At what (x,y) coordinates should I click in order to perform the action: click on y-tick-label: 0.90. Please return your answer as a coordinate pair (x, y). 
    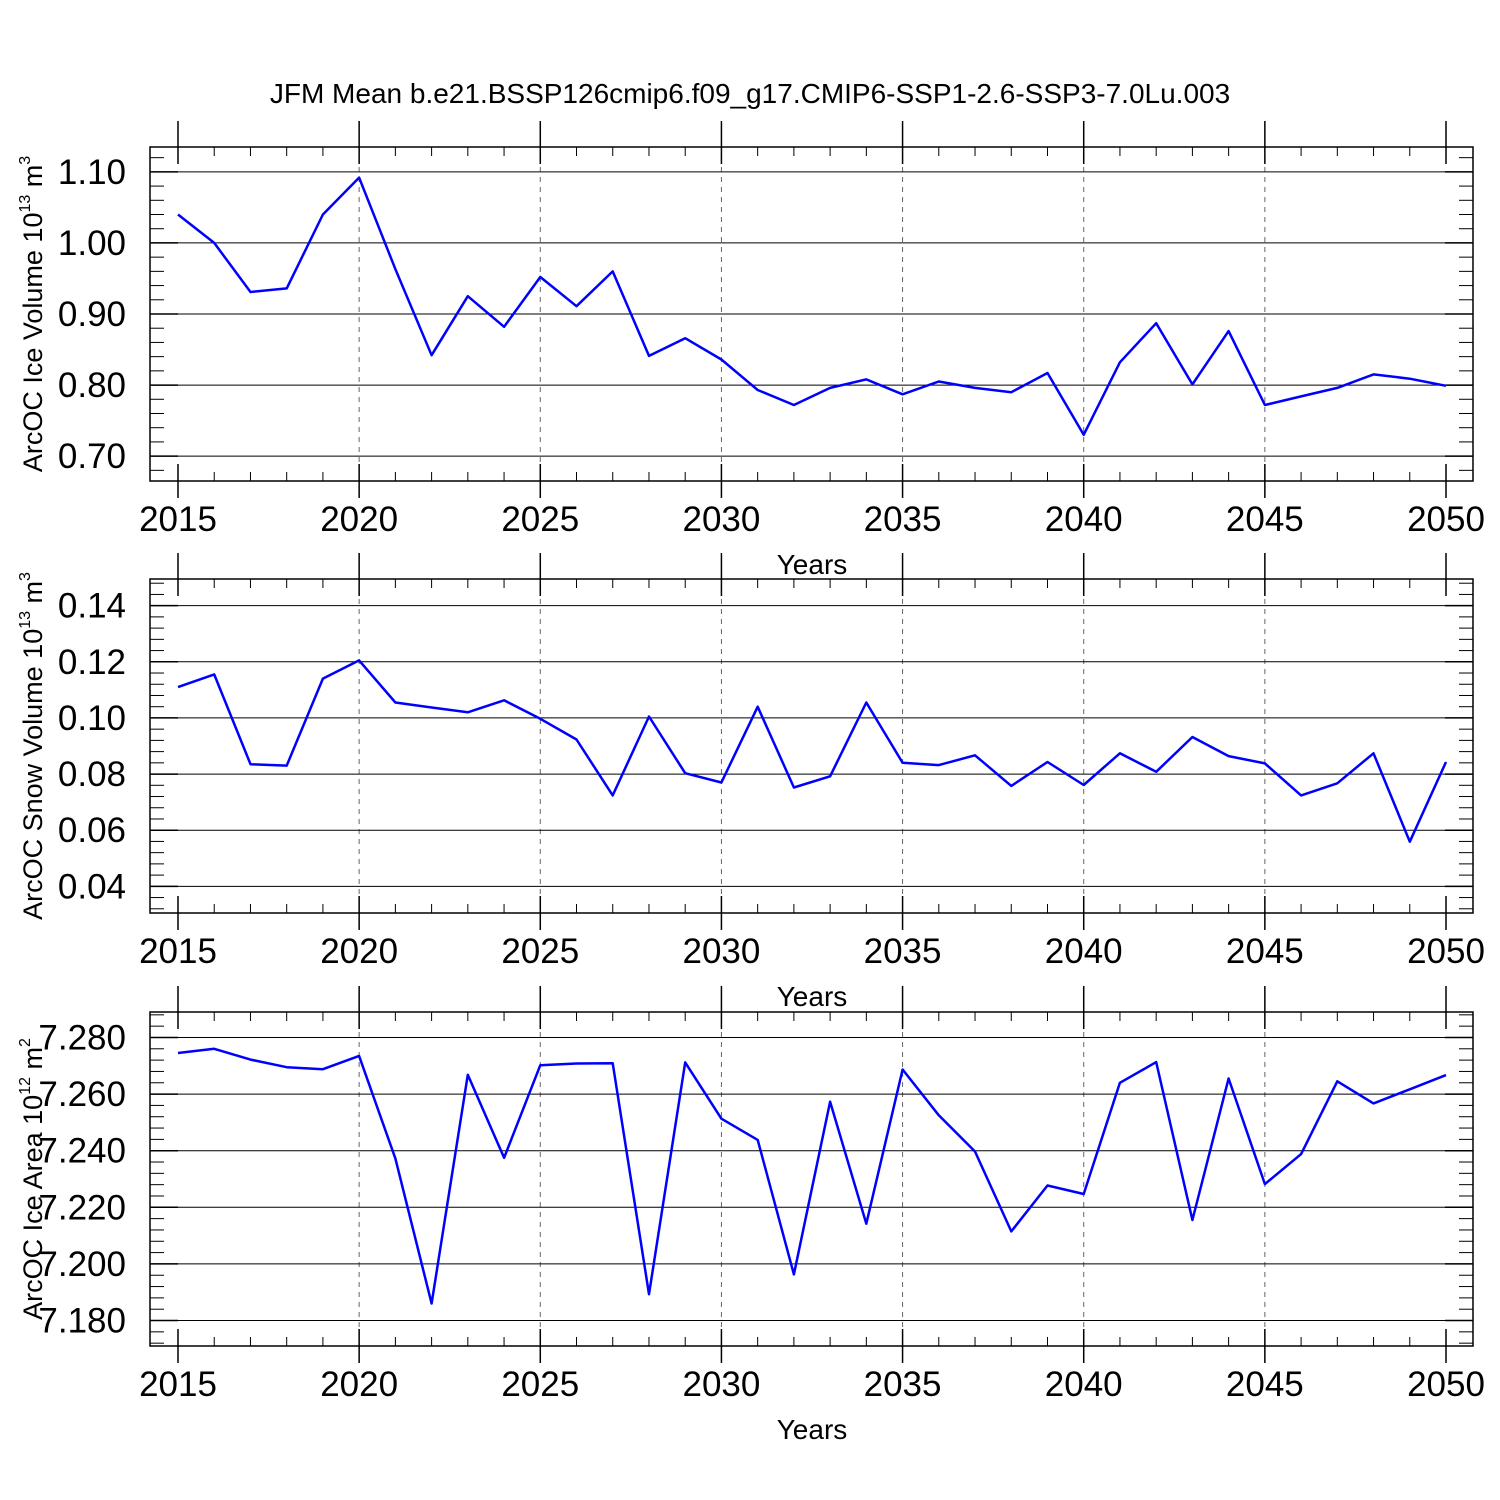
    Looking at the image, I should click on (92, 314).